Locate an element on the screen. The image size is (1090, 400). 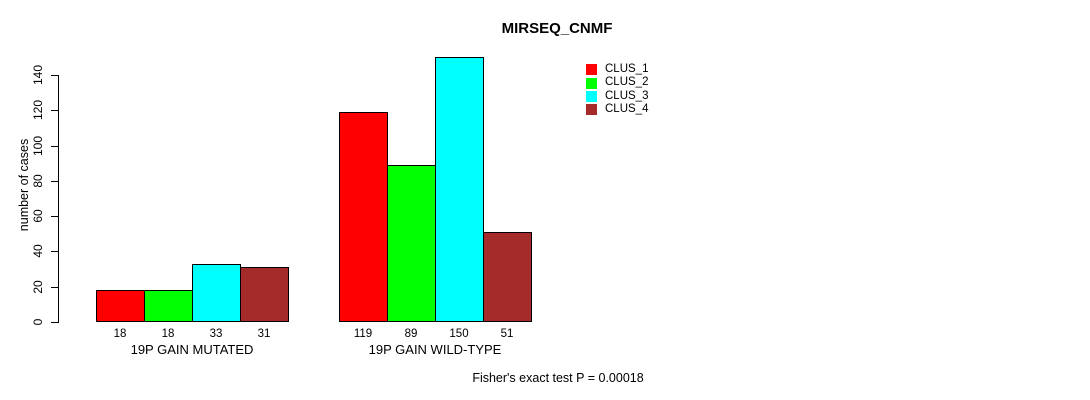
y-tick-label: 80 is located at coordinates (38, 181).